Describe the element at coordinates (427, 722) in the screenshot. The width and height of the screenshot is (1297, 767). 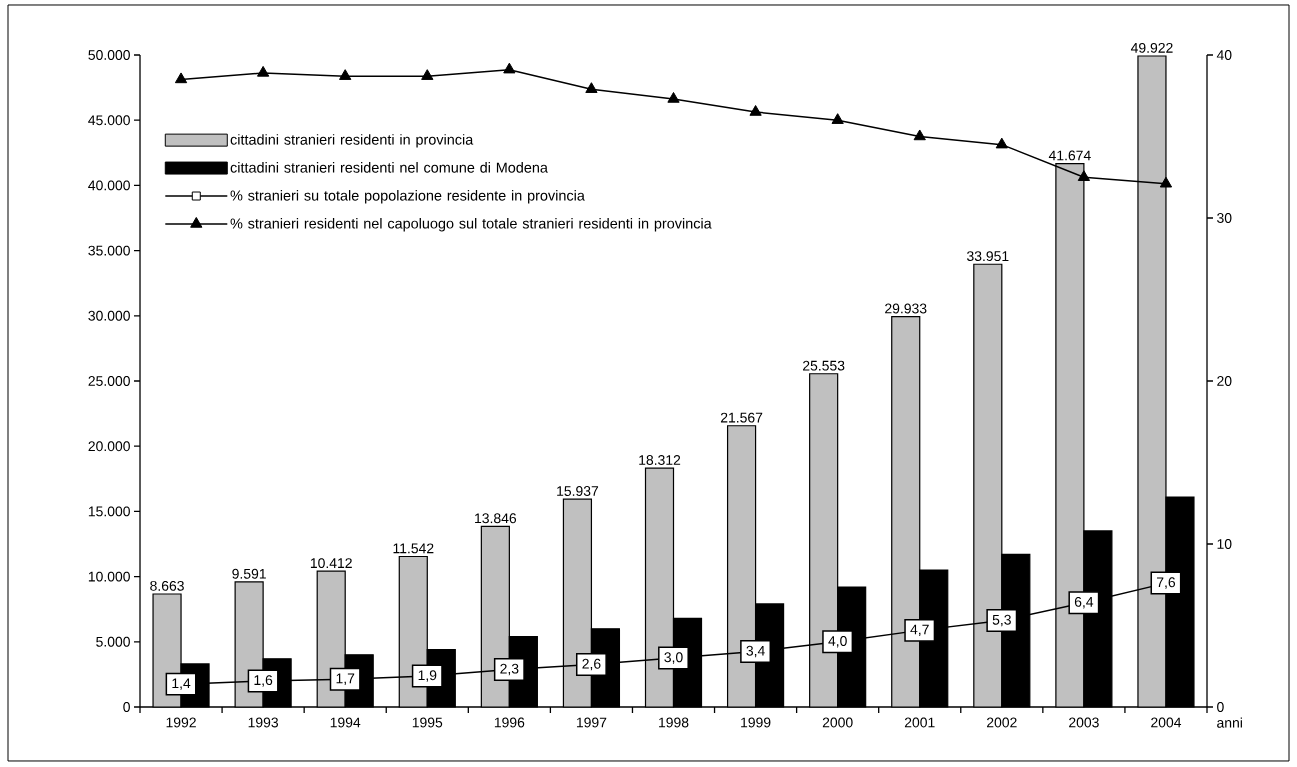
I see `x-tick-label: 1995` at that location.